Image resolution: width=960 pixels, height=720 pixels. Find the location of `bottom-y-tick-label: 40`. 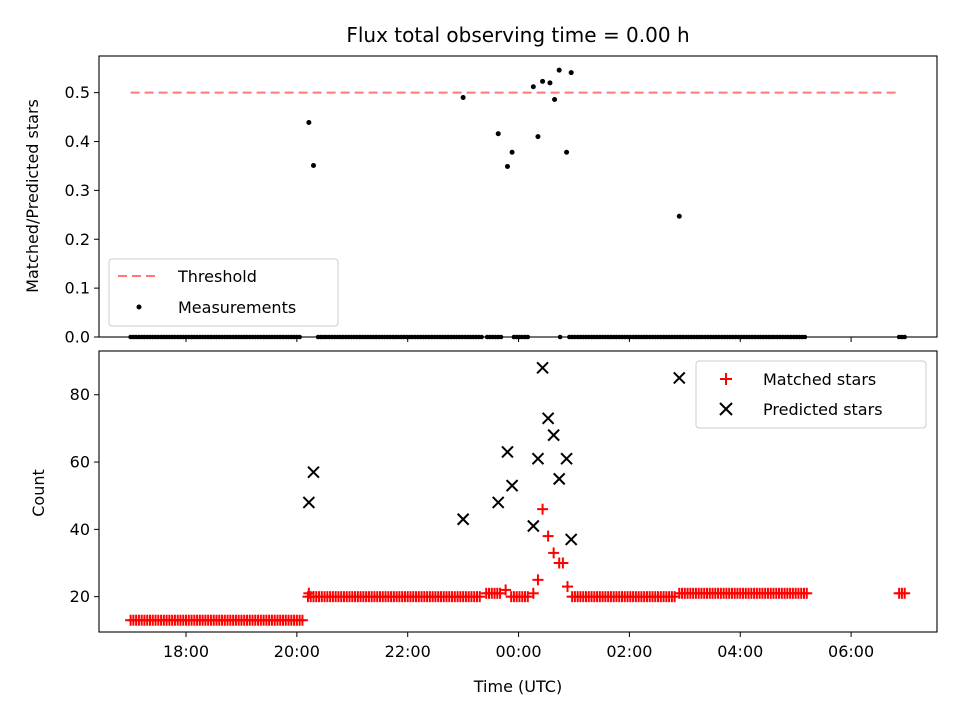

bottom-y-tick-label: 40 is located at coordinates (80, 529).